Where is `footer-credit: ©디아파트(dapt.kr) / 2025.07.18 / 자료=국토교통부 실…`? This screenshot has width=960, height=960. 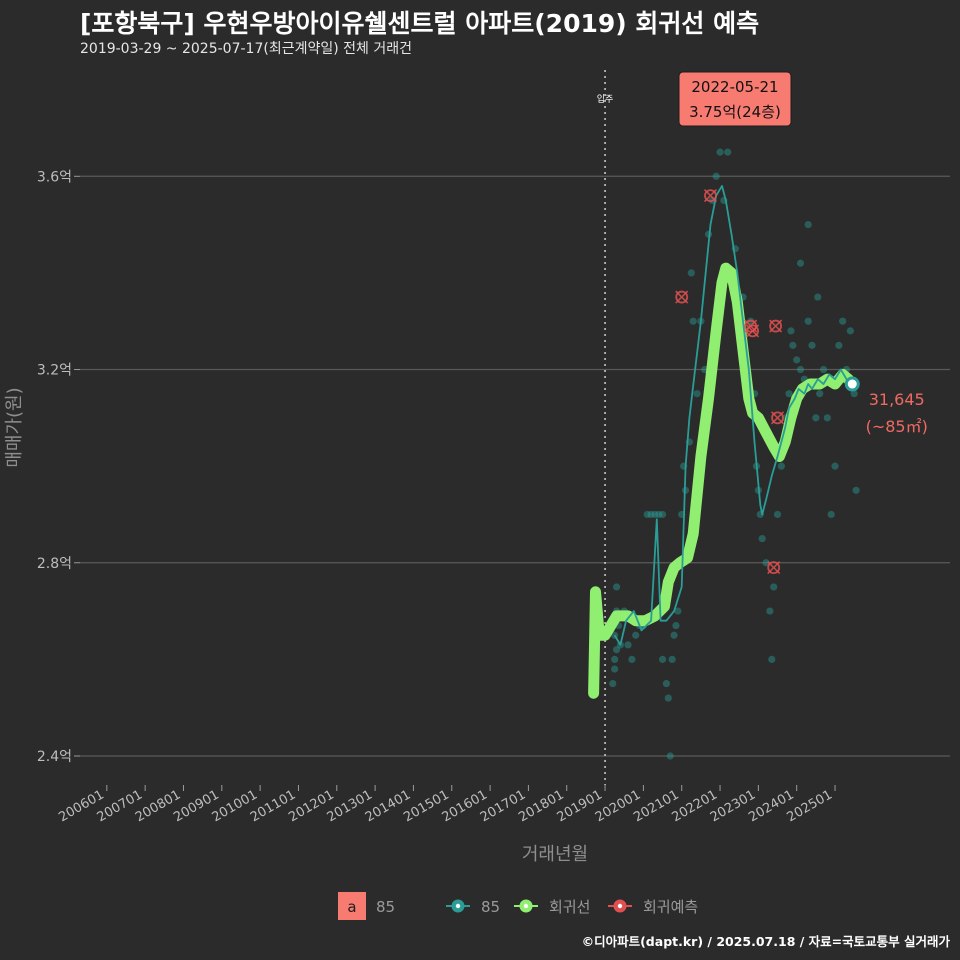
footer-credit: ©디아파트(dapt.kr) / 2025.07.18 / 자료=국토교통부 실… is located at coordinates (765, 941).